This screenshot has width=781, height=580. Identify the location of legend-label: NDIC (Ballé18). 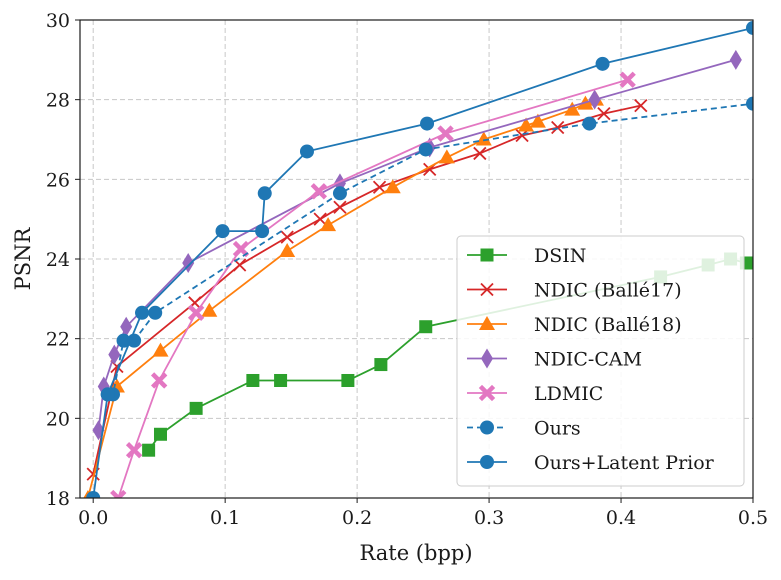
(608, 325).